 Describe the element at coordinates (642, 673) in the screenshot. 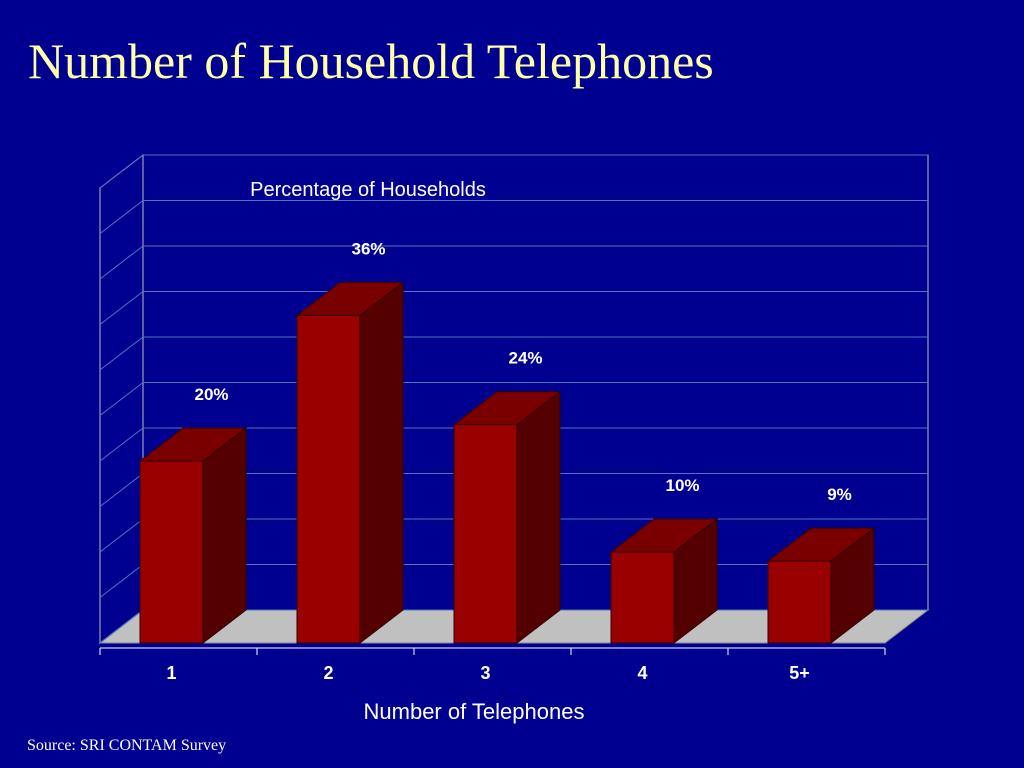

I see `x-tick-label: 4` at that location.